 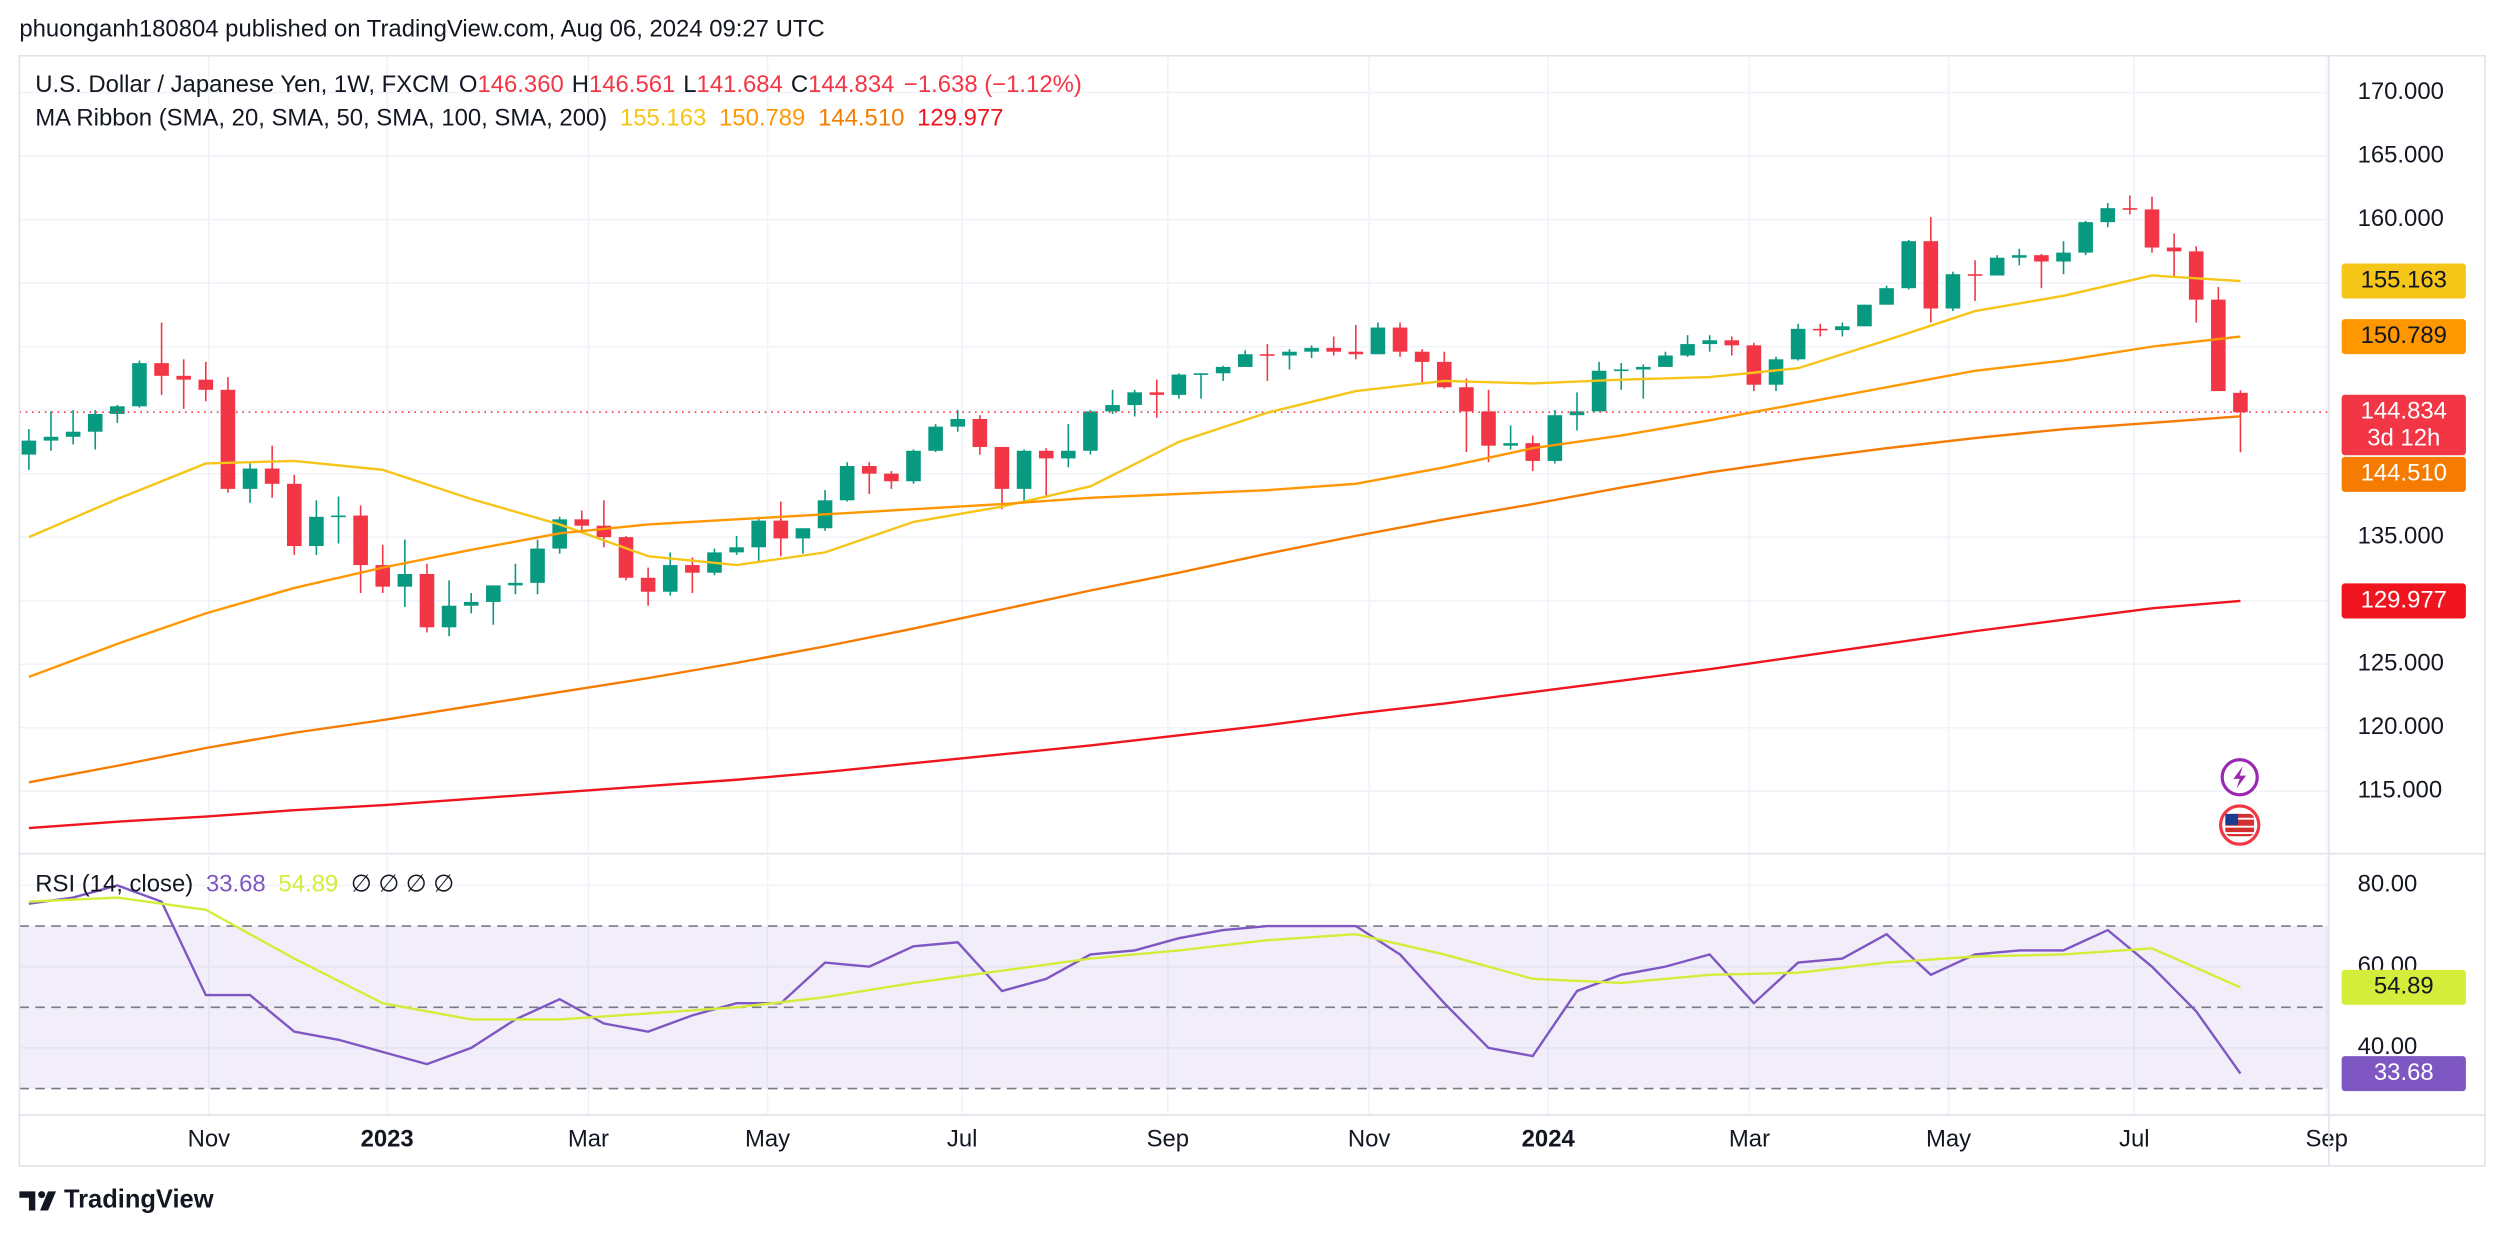 I want to click on legend-part: 146.360, so click(x=520, y=84).